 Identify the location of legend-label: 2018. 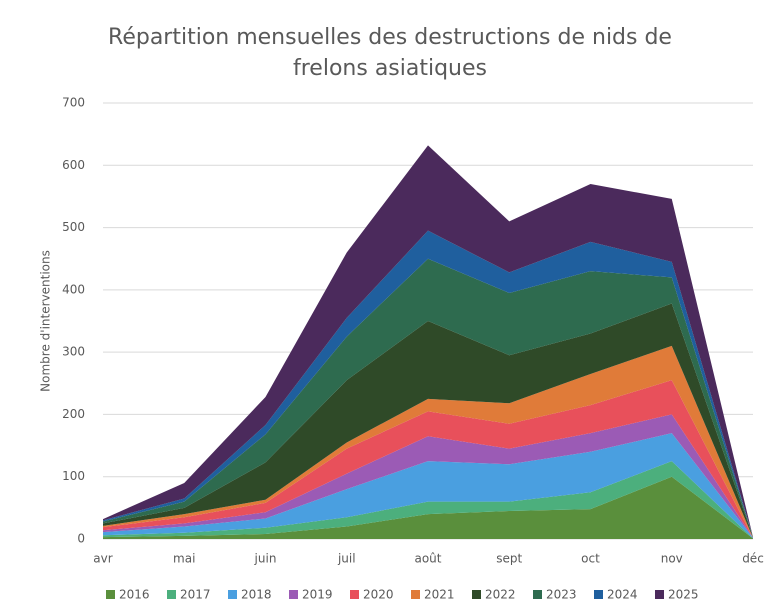
(256, 595).